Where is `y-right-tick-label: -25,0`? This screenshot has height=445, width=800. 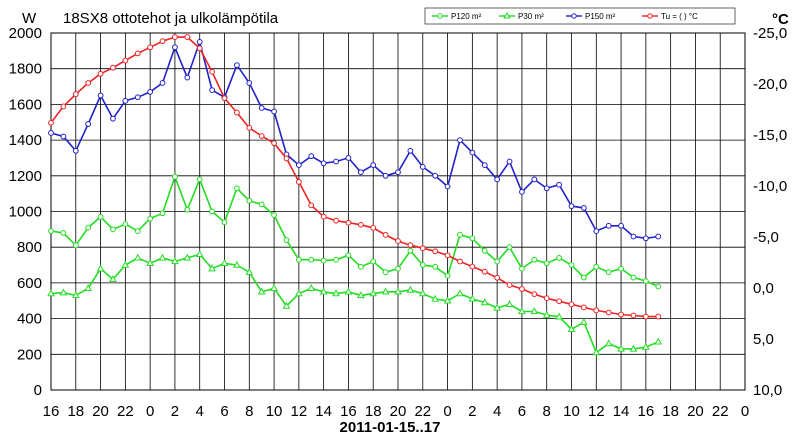
y-right-tick-label: -25,0 is located at coordinates (770, 33).